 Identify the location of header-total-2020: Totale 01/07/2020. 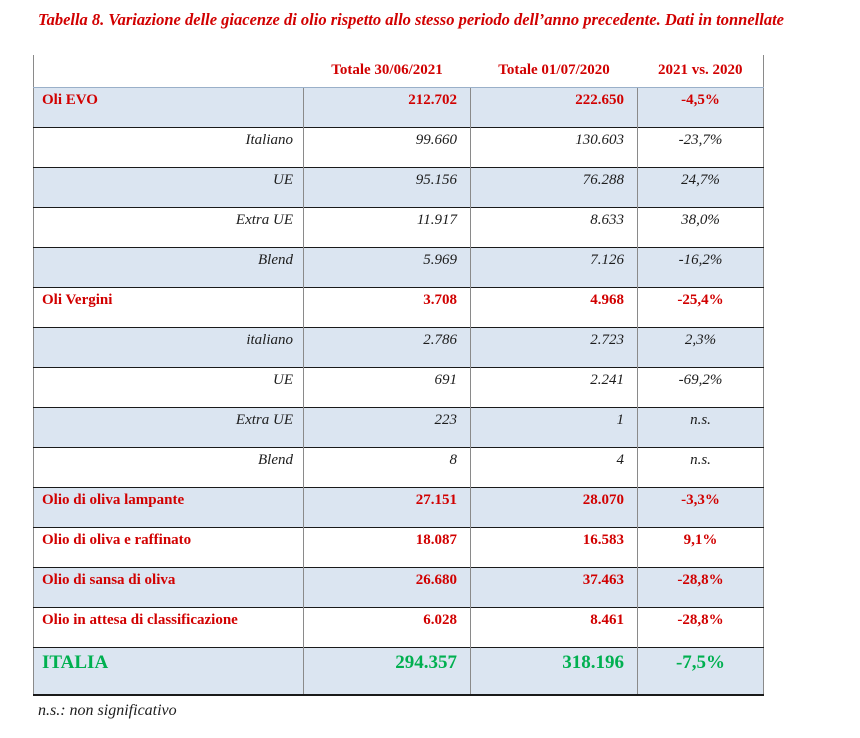
(554, 70).